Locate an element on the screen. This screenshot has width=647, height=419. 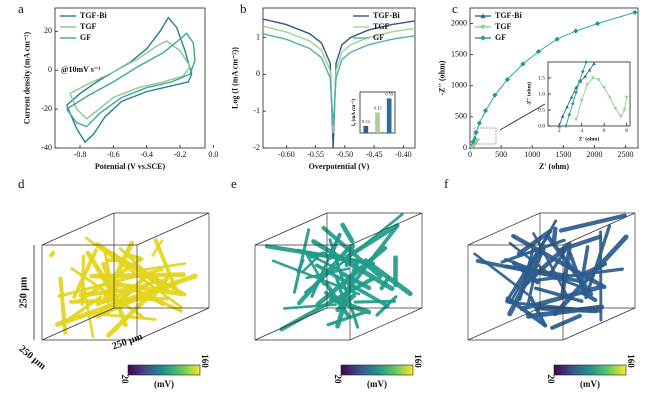
plot-frame is located at coordinates (589, 94).